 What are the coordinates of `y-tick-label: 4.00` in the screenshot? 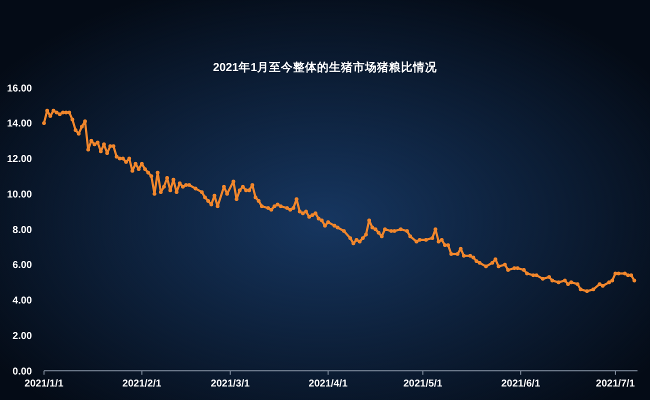 It's located at (22, 301).